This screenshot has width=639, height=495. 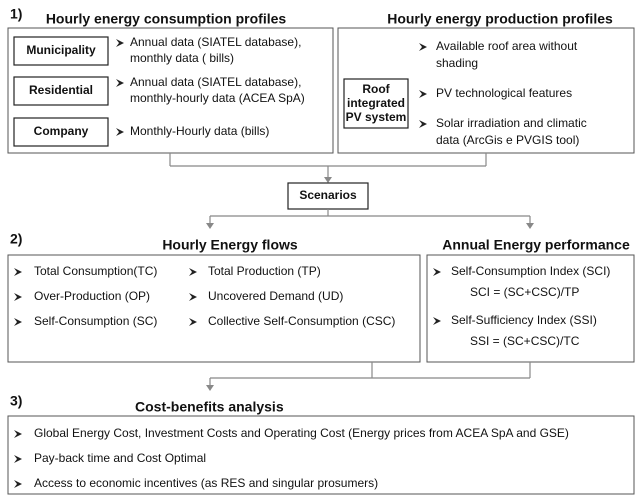 I want to click on section-title: Hourly energy consumption profiles, so click(x=166, y=19).